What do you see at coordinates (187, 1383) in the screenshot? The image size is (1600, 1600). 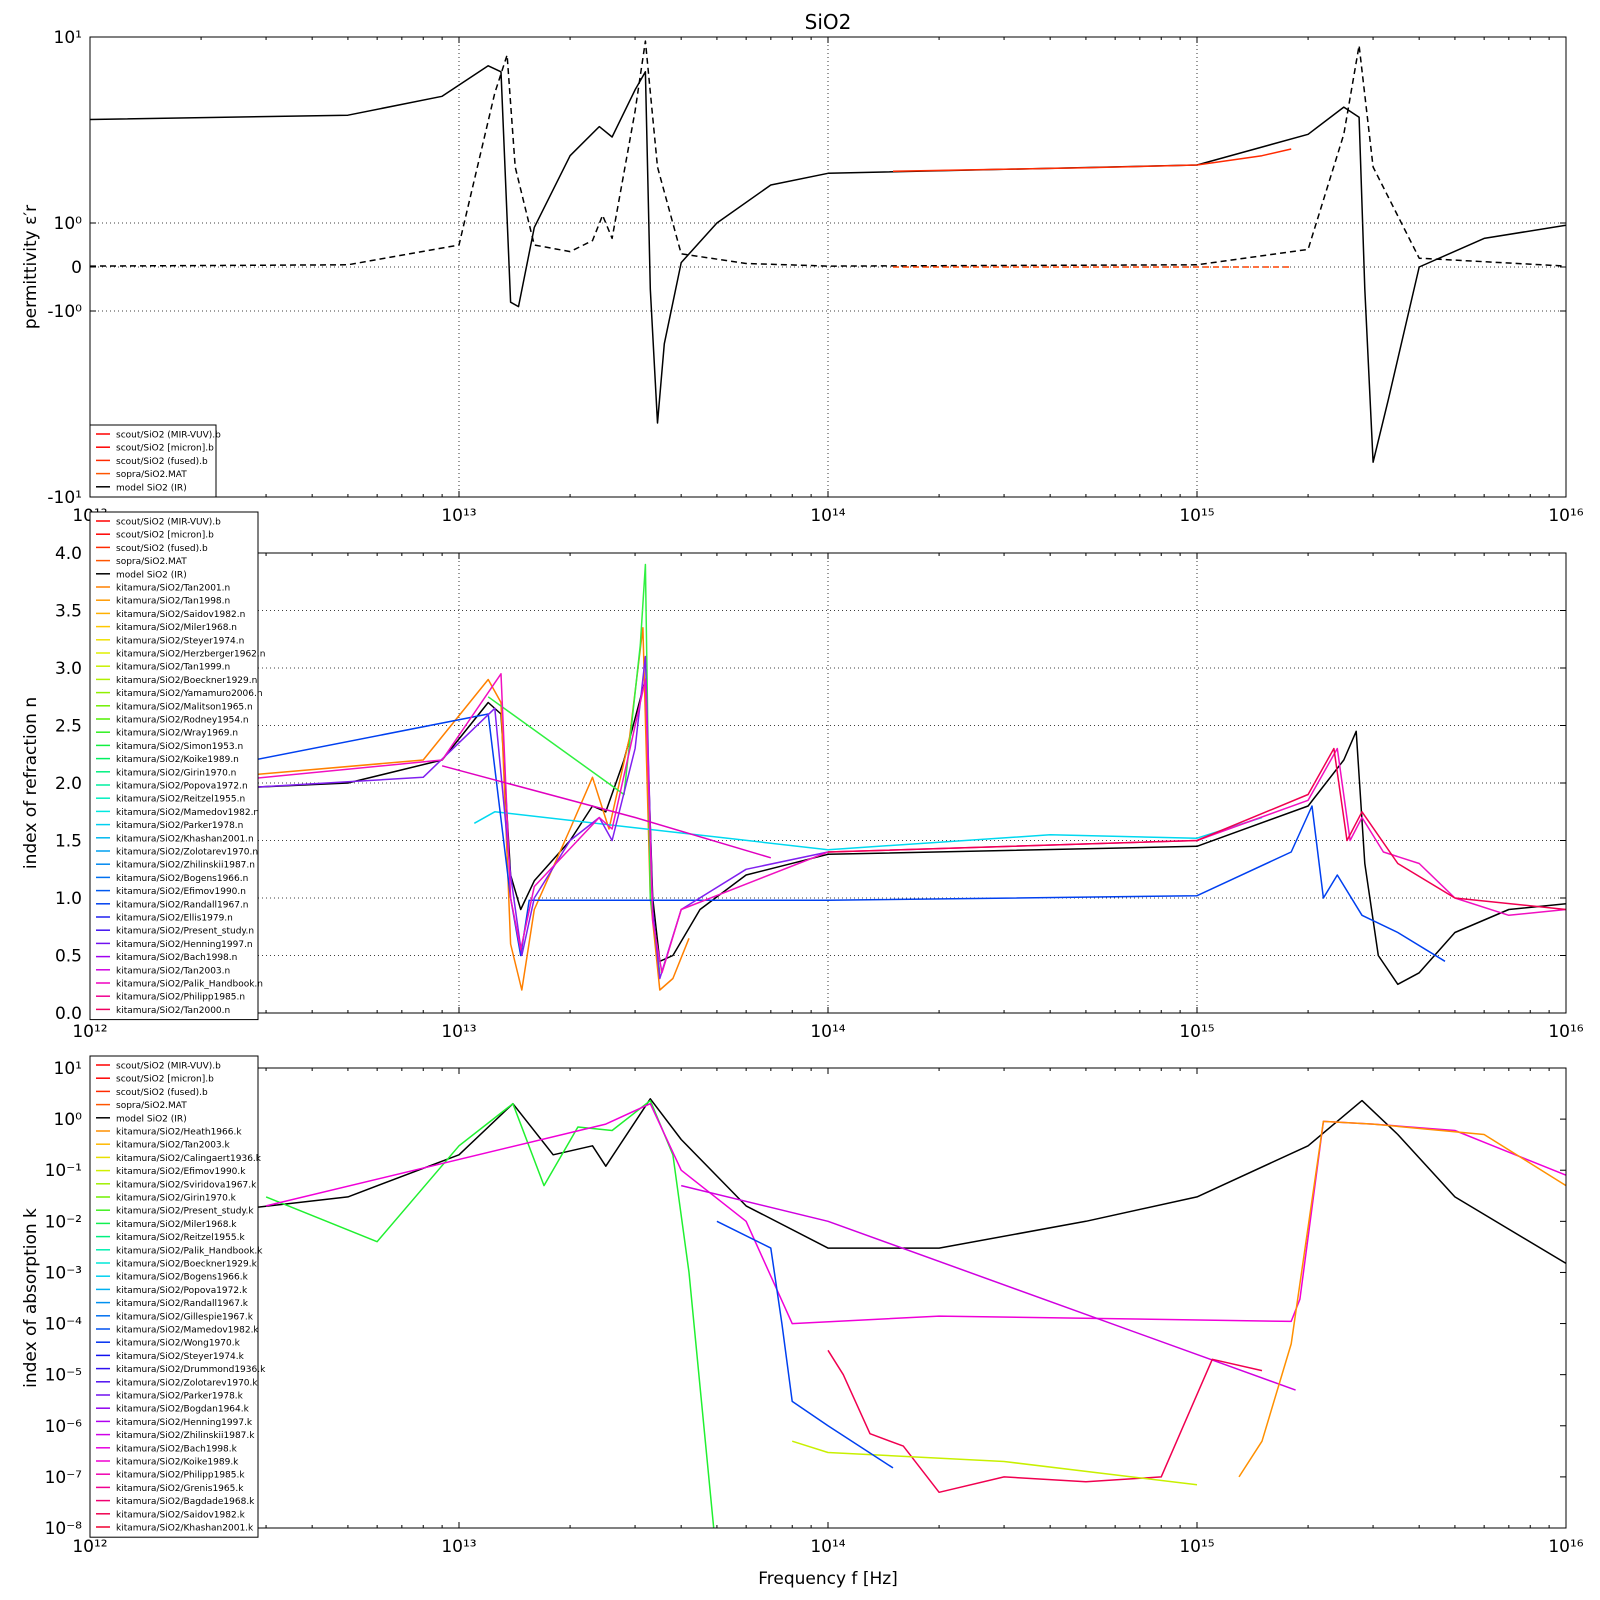 I see `legend-label: kitamura/SiO2/Zolotarev1970.k` at bounding box center [187, 1383].